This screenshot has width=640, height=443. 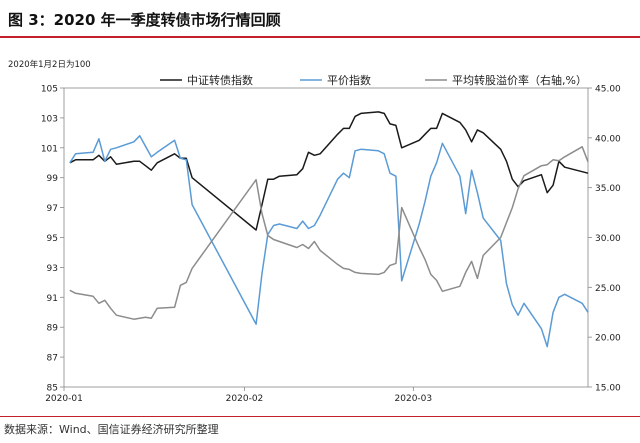 I want to click on right-axis-tick-label: 40.00, so click(x=608, y=139).